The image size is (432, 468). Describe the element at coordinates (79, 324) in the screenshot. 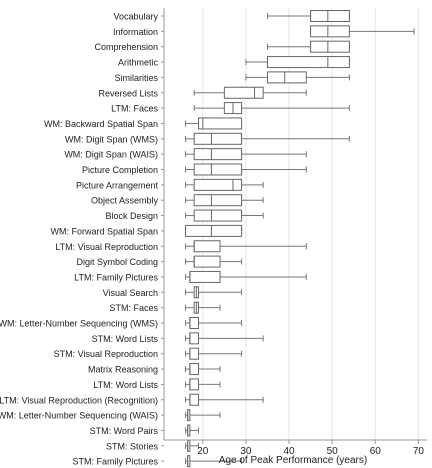

I see `category-label: WM: Letter-Number Sequencing (WMS)` at that location.